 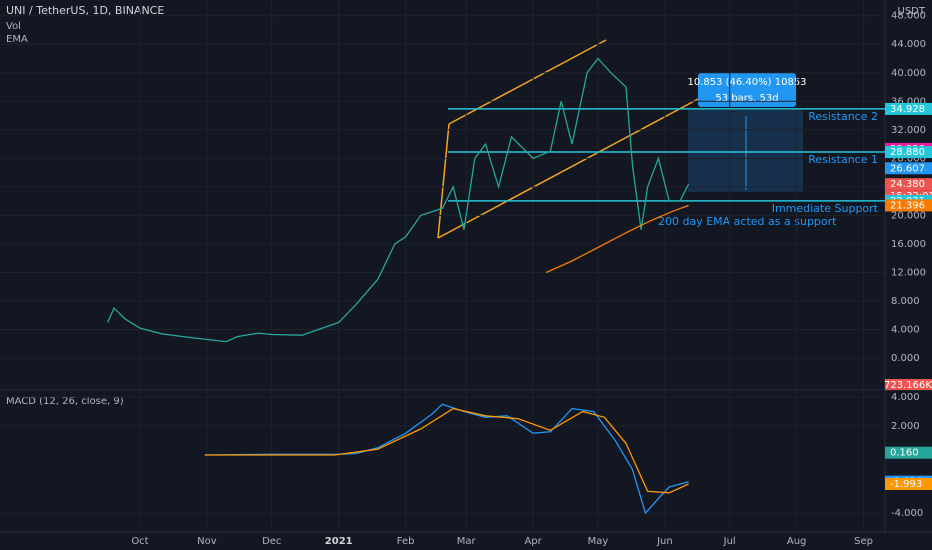 What do you see at coordinates (13, 26) in the screenshot?
I see `indicator-label: Vol` at bounding box center [13, 26].